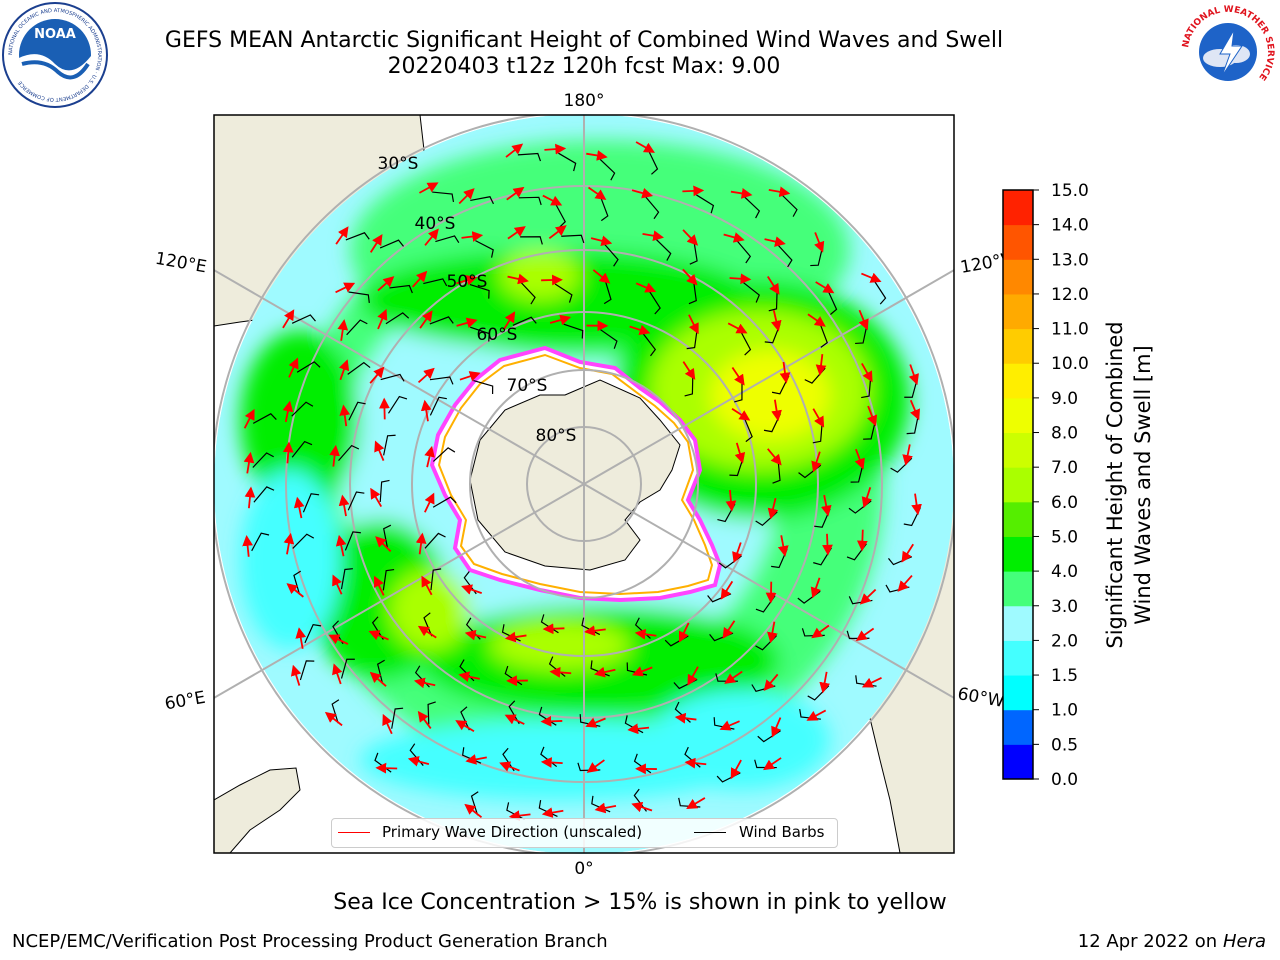  Describe the element at coordinates (527, 386) in the screenshot. I see `lat-label-70s: 70°S` at that location.